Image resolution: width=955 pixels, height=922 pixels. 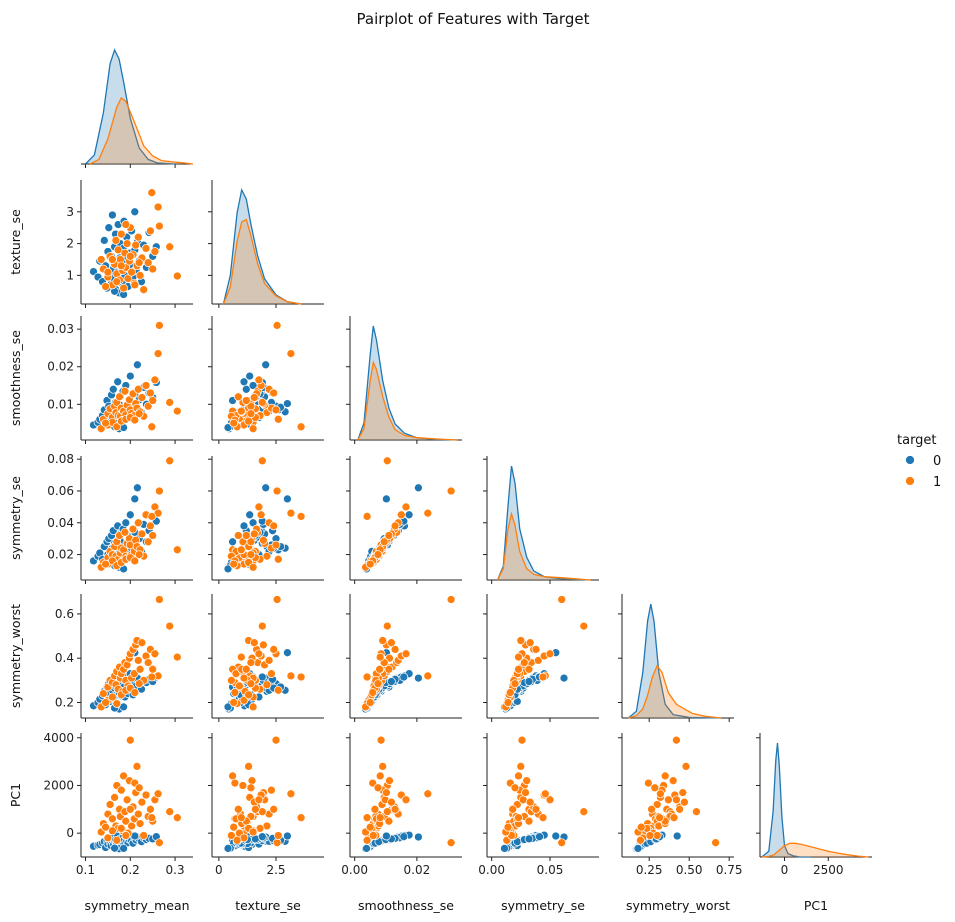 I want to click on x-tick-label: 0.50, so click(x=689, y=870).